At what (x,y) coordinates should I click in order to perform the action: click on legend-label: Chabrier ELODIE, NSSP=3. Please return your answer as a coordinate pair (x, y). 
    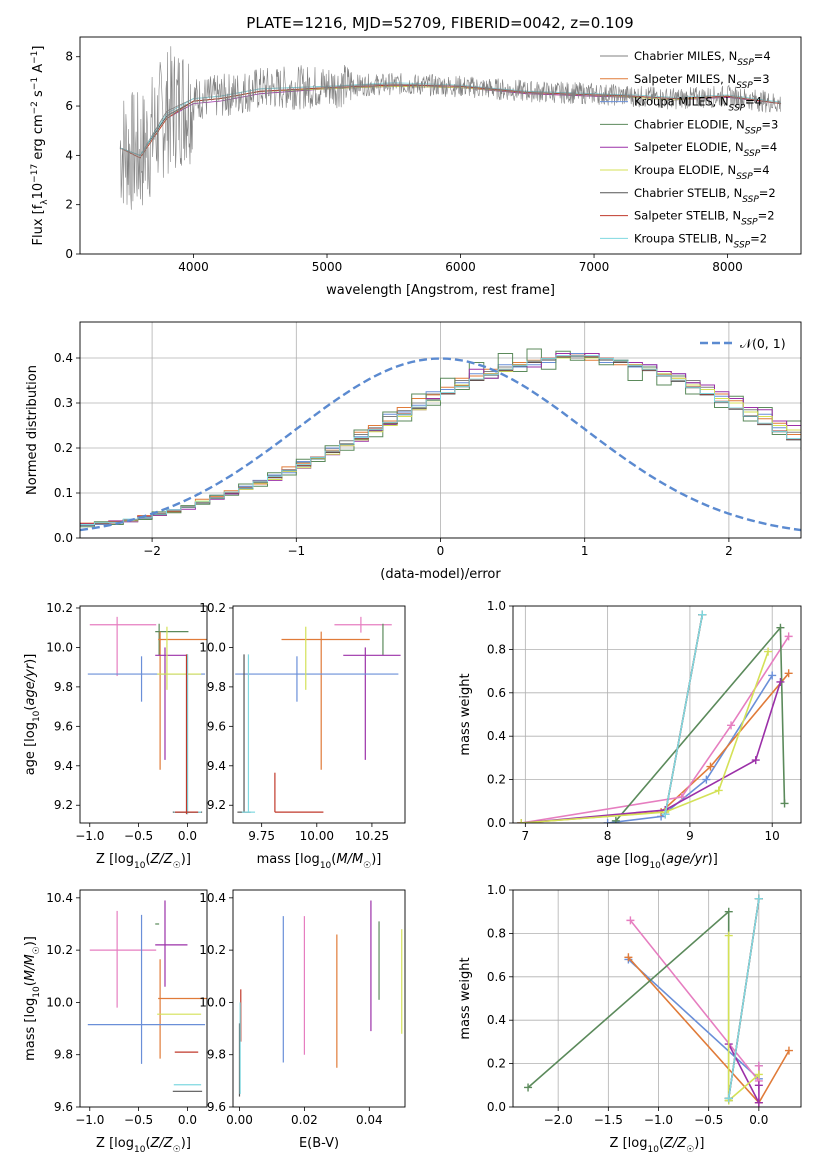
    Looking at the image, I should click on (706, 126).